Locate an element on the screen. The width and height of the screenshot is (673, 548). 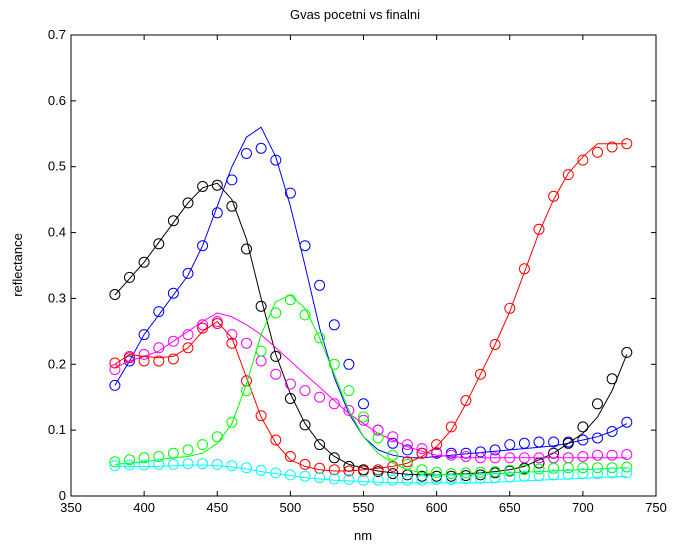
x-tick-label: 500 is located at coordinates (291, 507).